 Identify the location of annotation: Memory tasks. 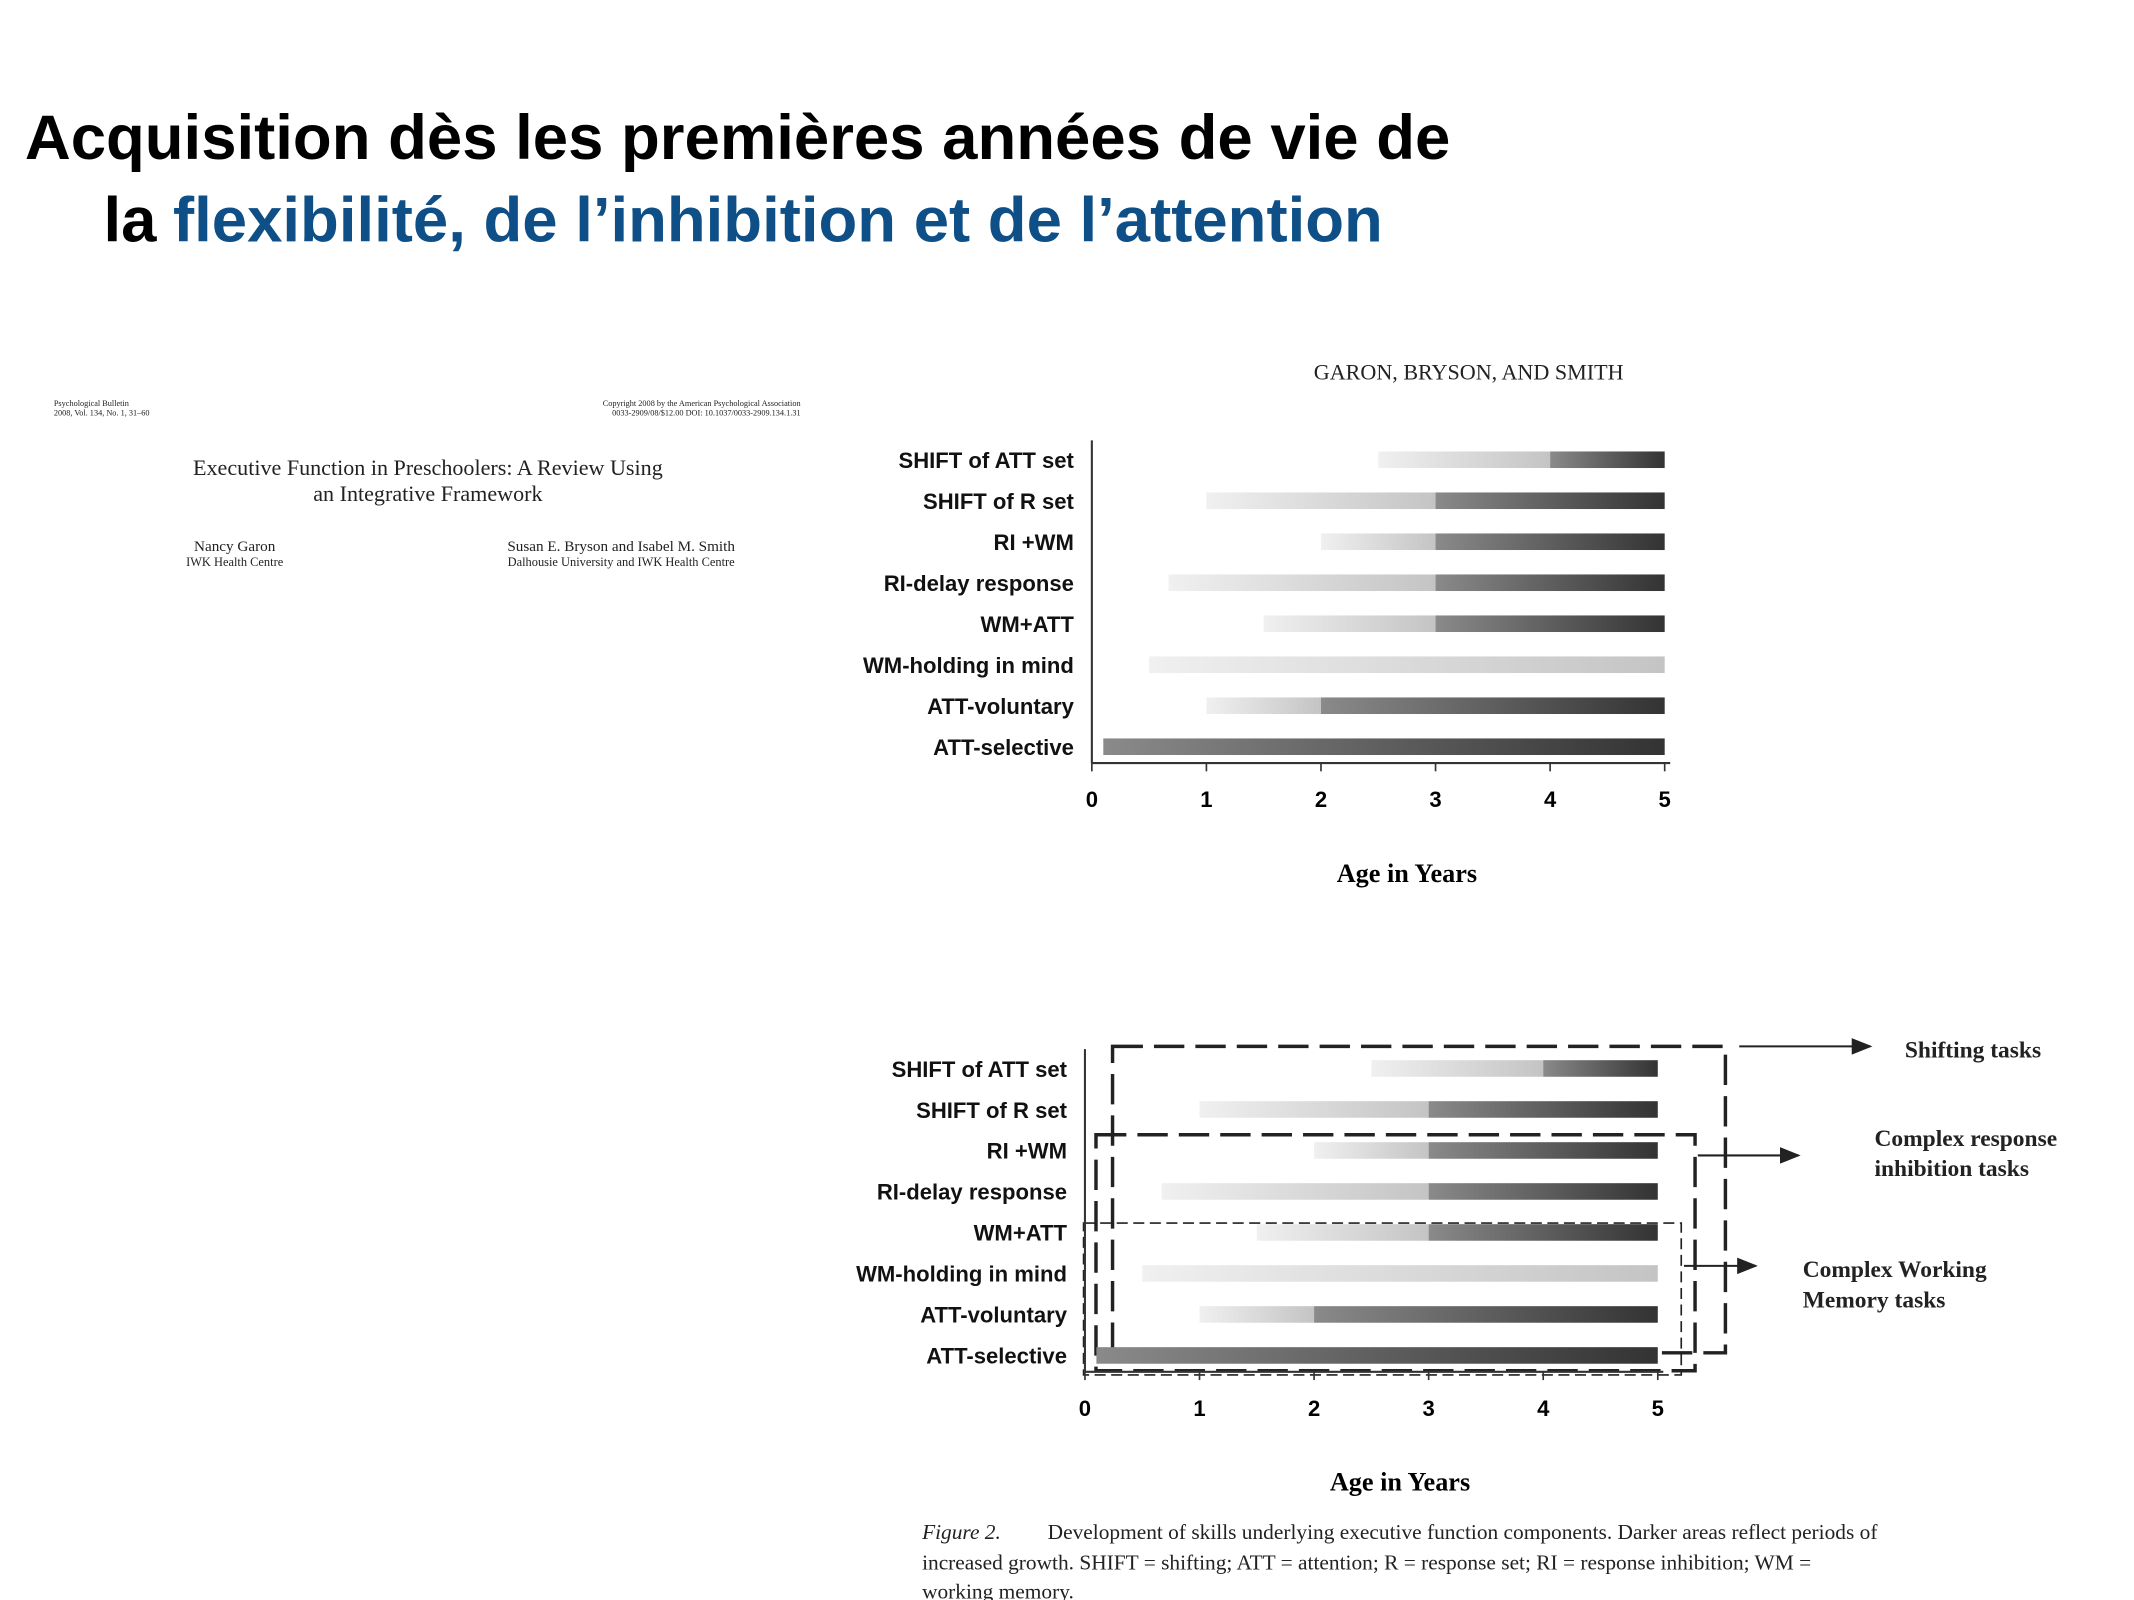
(1874, 1300).